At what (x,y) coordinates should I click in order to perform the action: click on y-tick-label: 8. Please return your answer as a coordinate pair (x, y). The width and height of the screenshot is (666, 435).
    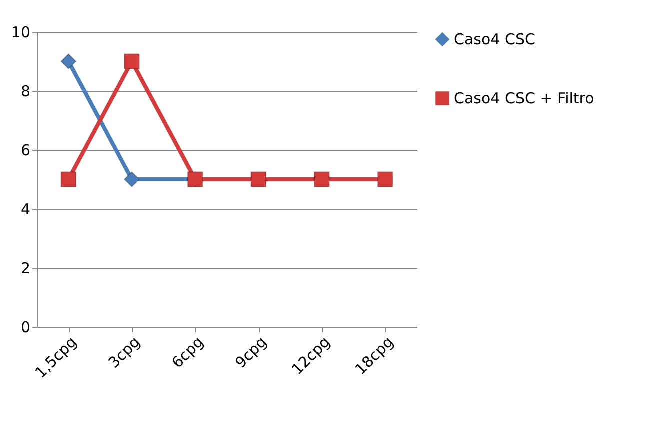
    Looking at the image, I should click on (25, 91).